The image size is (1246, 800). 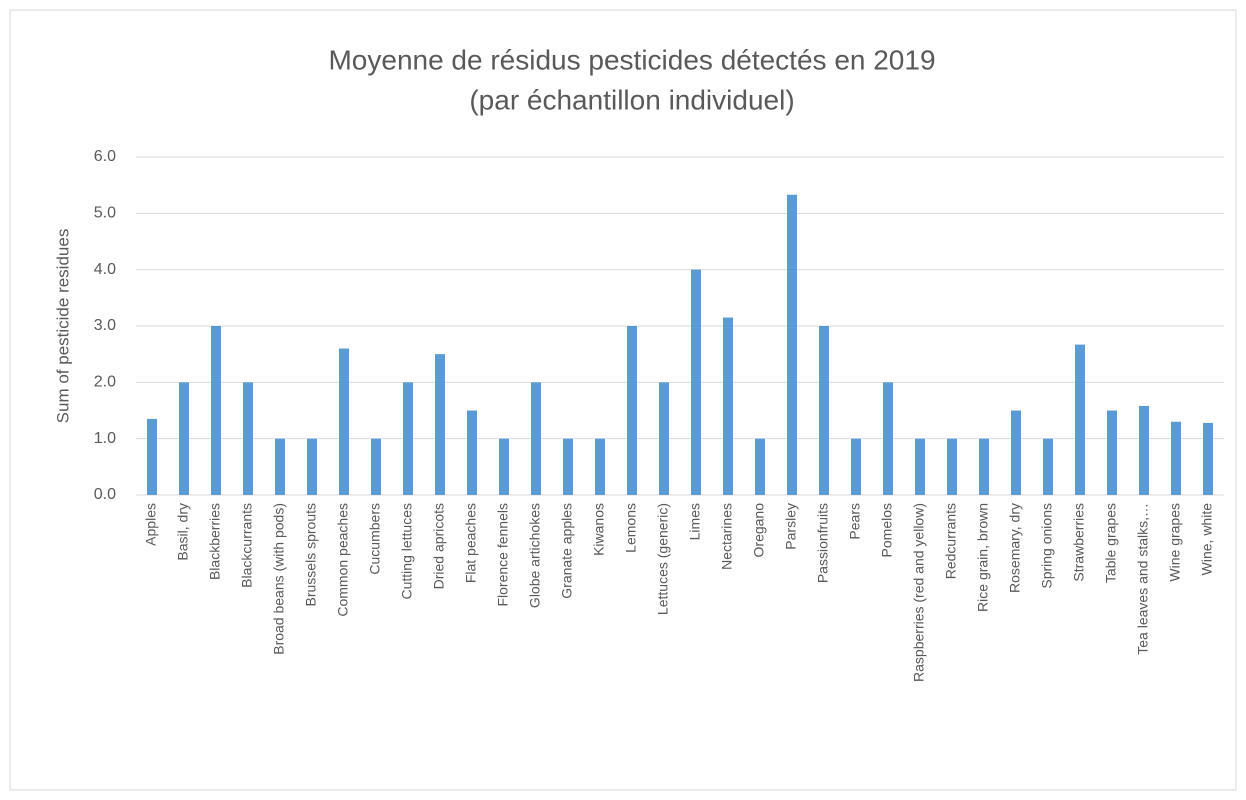 What do you see at coordinates (1015, 548) in the screenshot?
I see `x-tick-label: Rosemary, dry` at bounding box center [1015, 548].